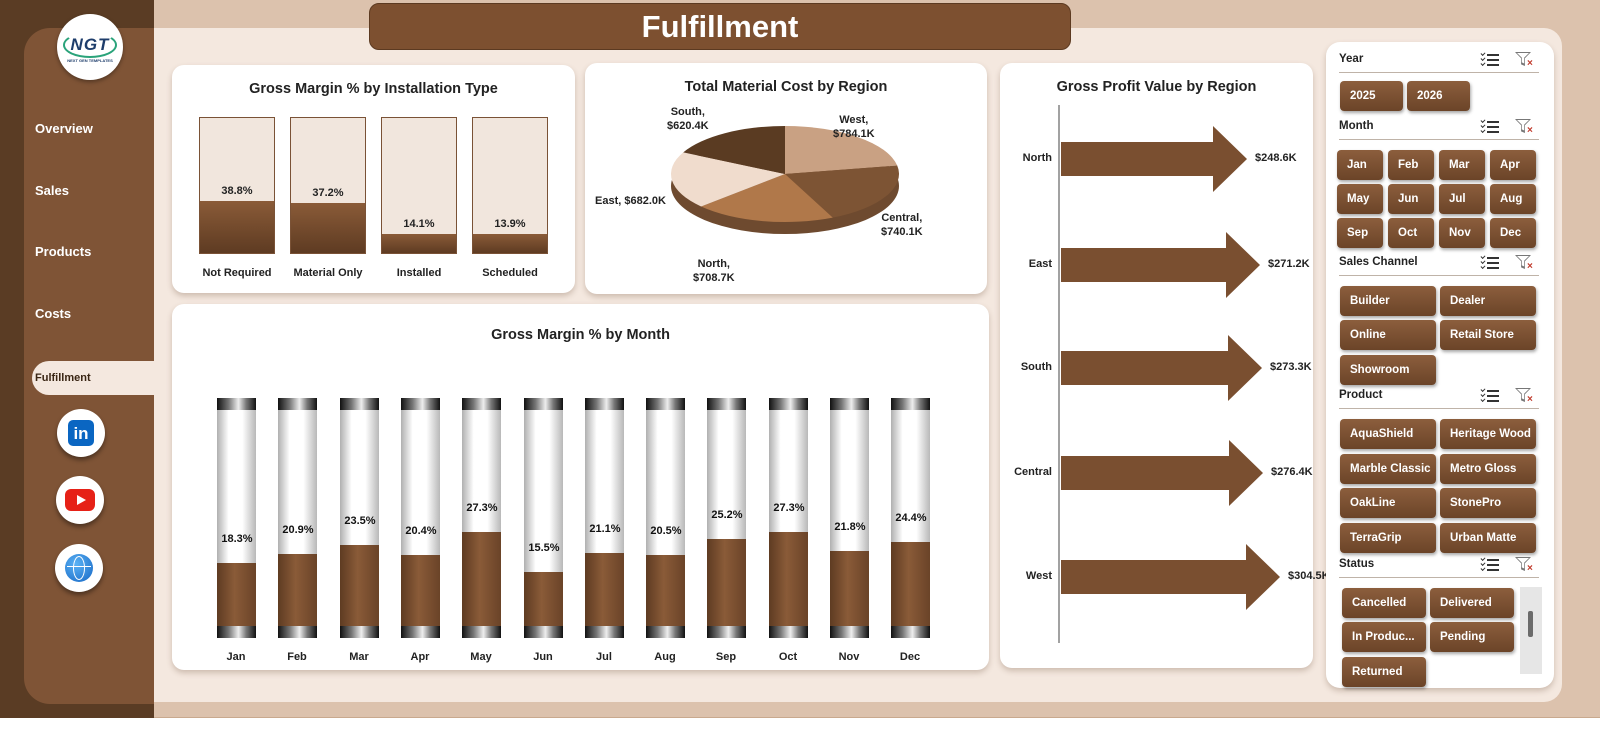  I want to click on month-category-label: Dec, so click(910, 657).